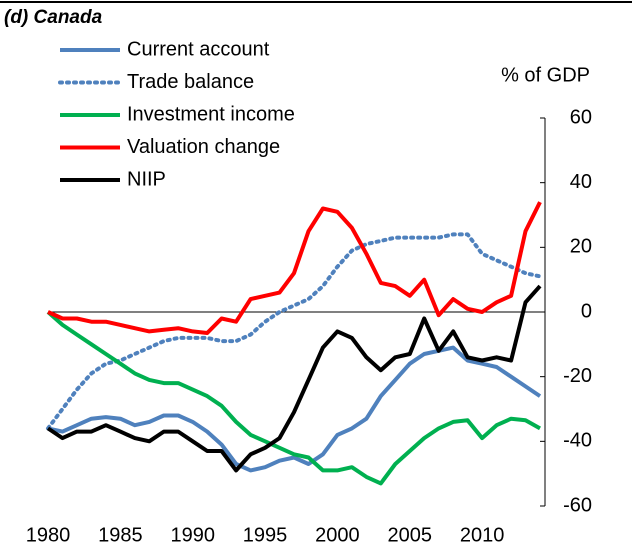 This screenshot has height=558, width=632. I want to click on legend-label: Investment income, so click(211, 114).